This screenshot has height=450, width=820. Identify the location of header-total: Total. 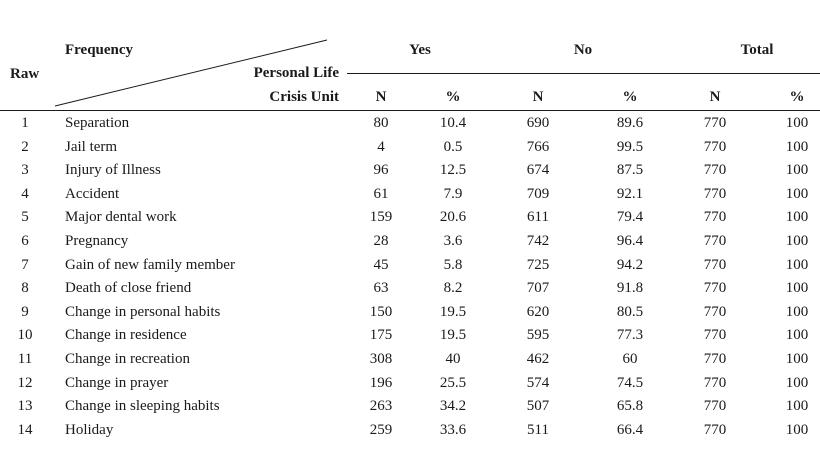
(757, 50).